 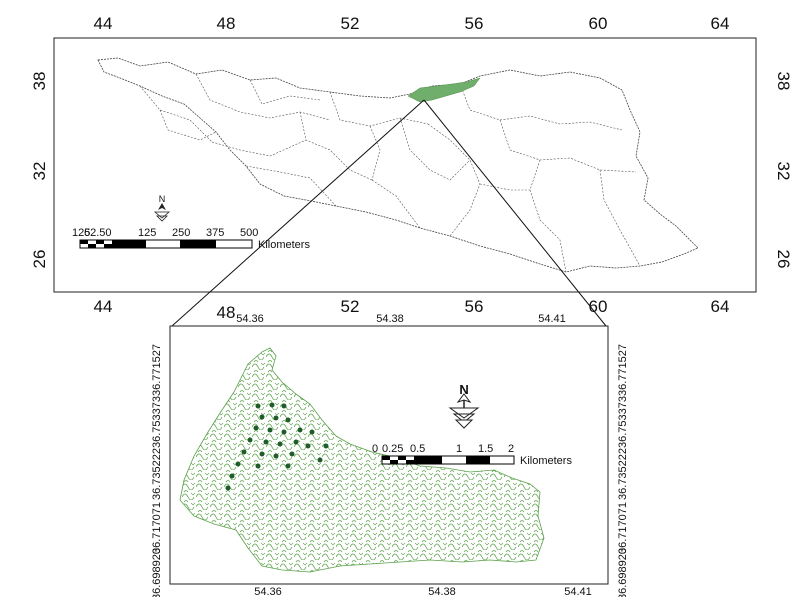 I want to click on scale-label: 0, so click(x=375, y=449).